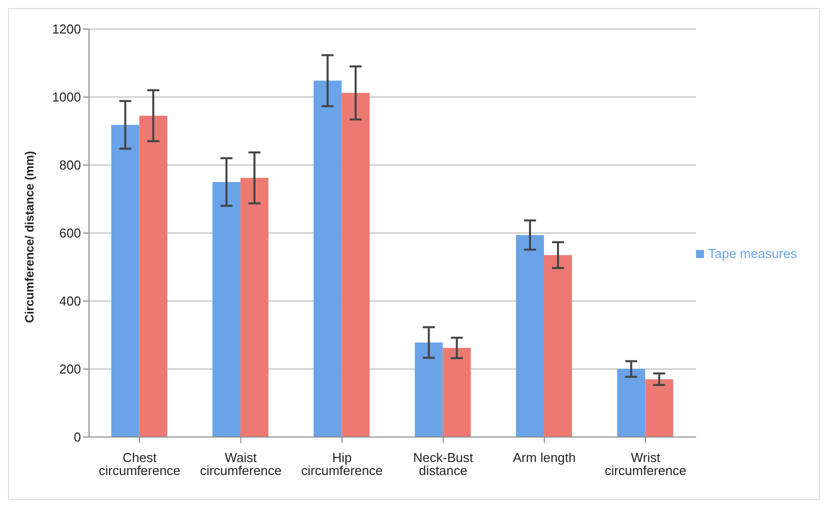 The height and width of the screenshot is (506, 826). What do you see at coordinates (443, 464) in the screenshot?
I see `x-tick-label: Neck-Bust distance` at bounding box center [443, 464].